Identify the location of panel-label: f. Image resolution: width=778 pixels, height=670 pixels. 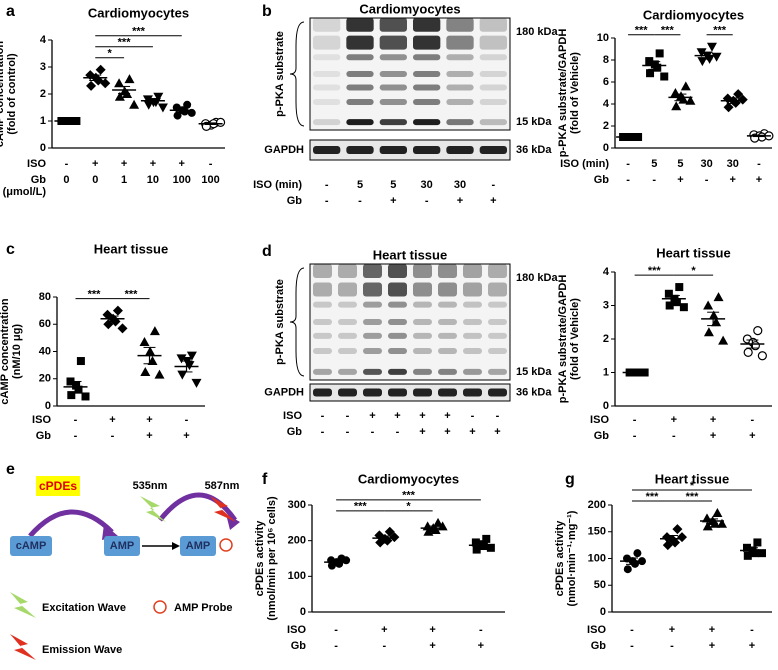
(265, 479).